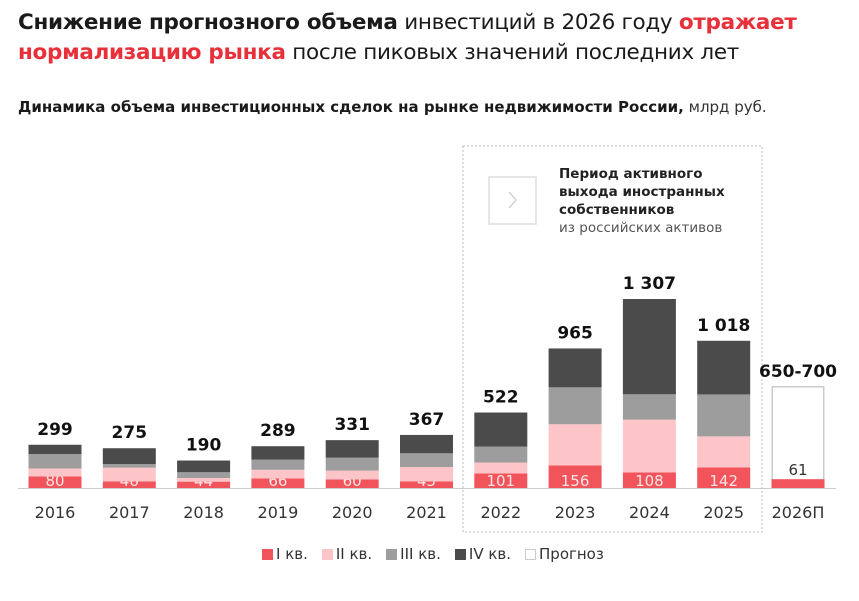 This screenshot has width=859, height=601. I want to click on x-tick-label: 2020, so click(352, 512).